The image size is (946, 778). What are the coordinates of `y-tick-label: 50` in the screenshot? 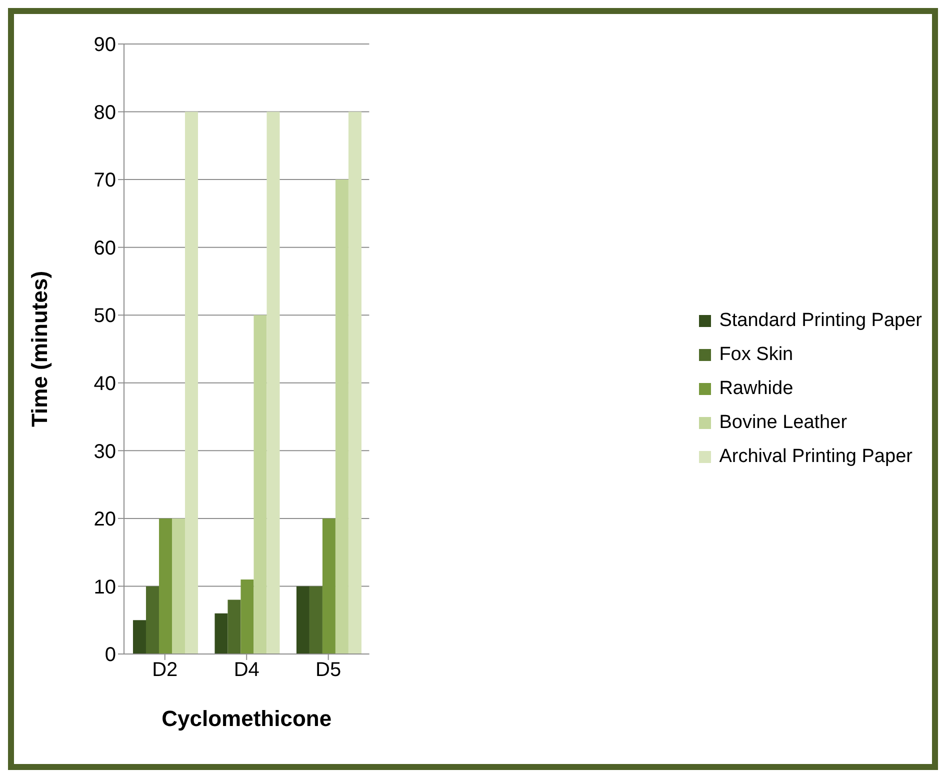 It's located at (105, 316).